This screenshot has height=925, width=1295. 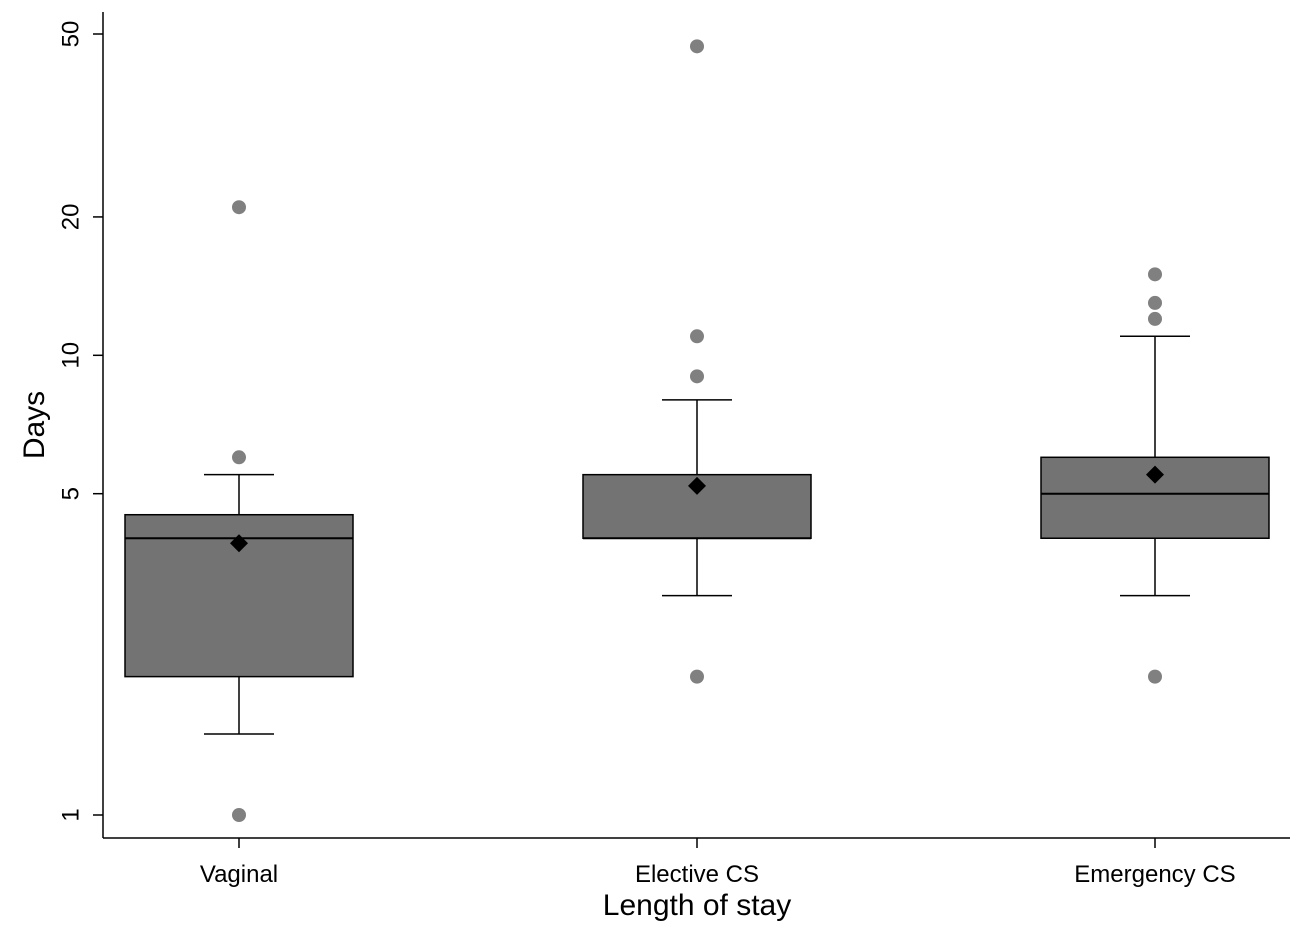 I want to click on x-tick-label: Vaginal, so click(x=239, y=874).